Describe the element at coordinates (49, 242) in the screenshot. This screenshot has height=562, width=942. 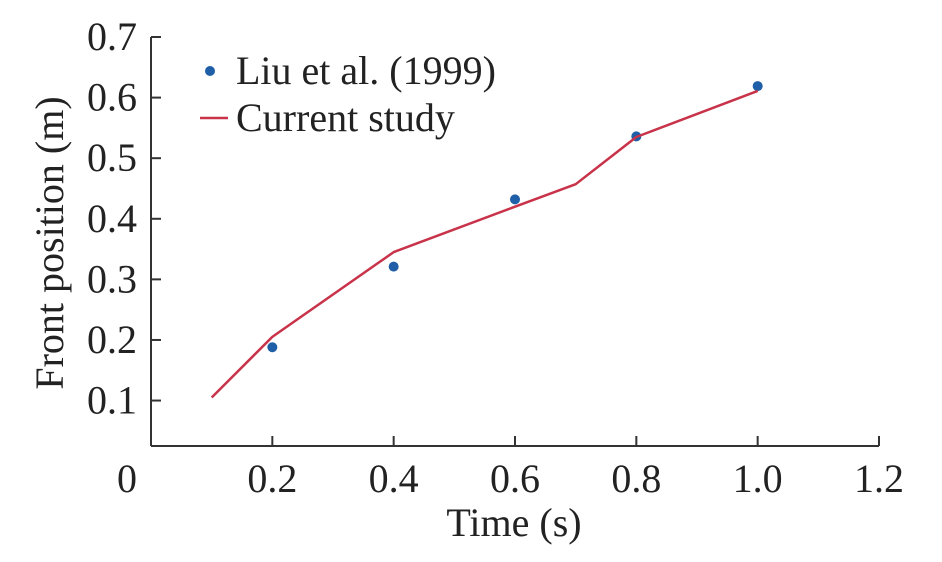
I see `y-axis-title: Front position (m)` at that location.